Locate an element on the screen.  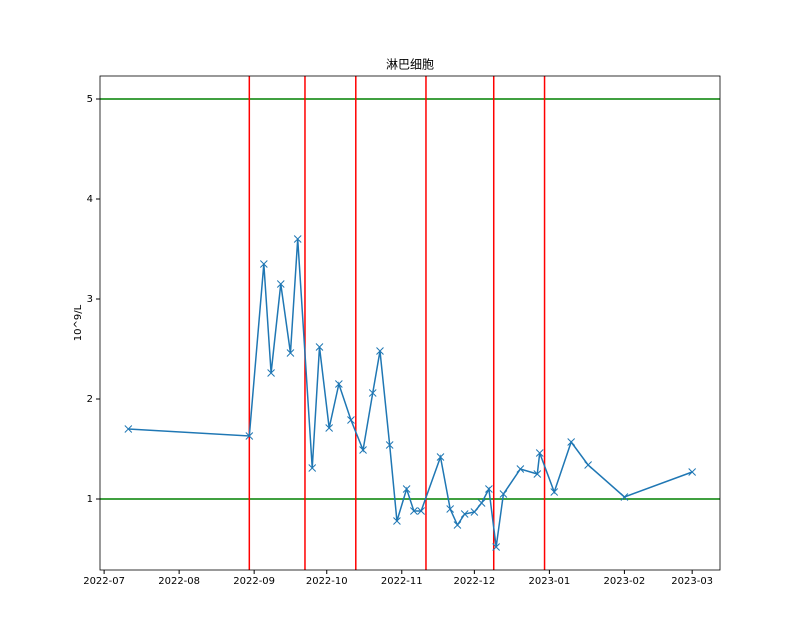
x-tick-label: 2022-10 is located at coordinates (327, 581).